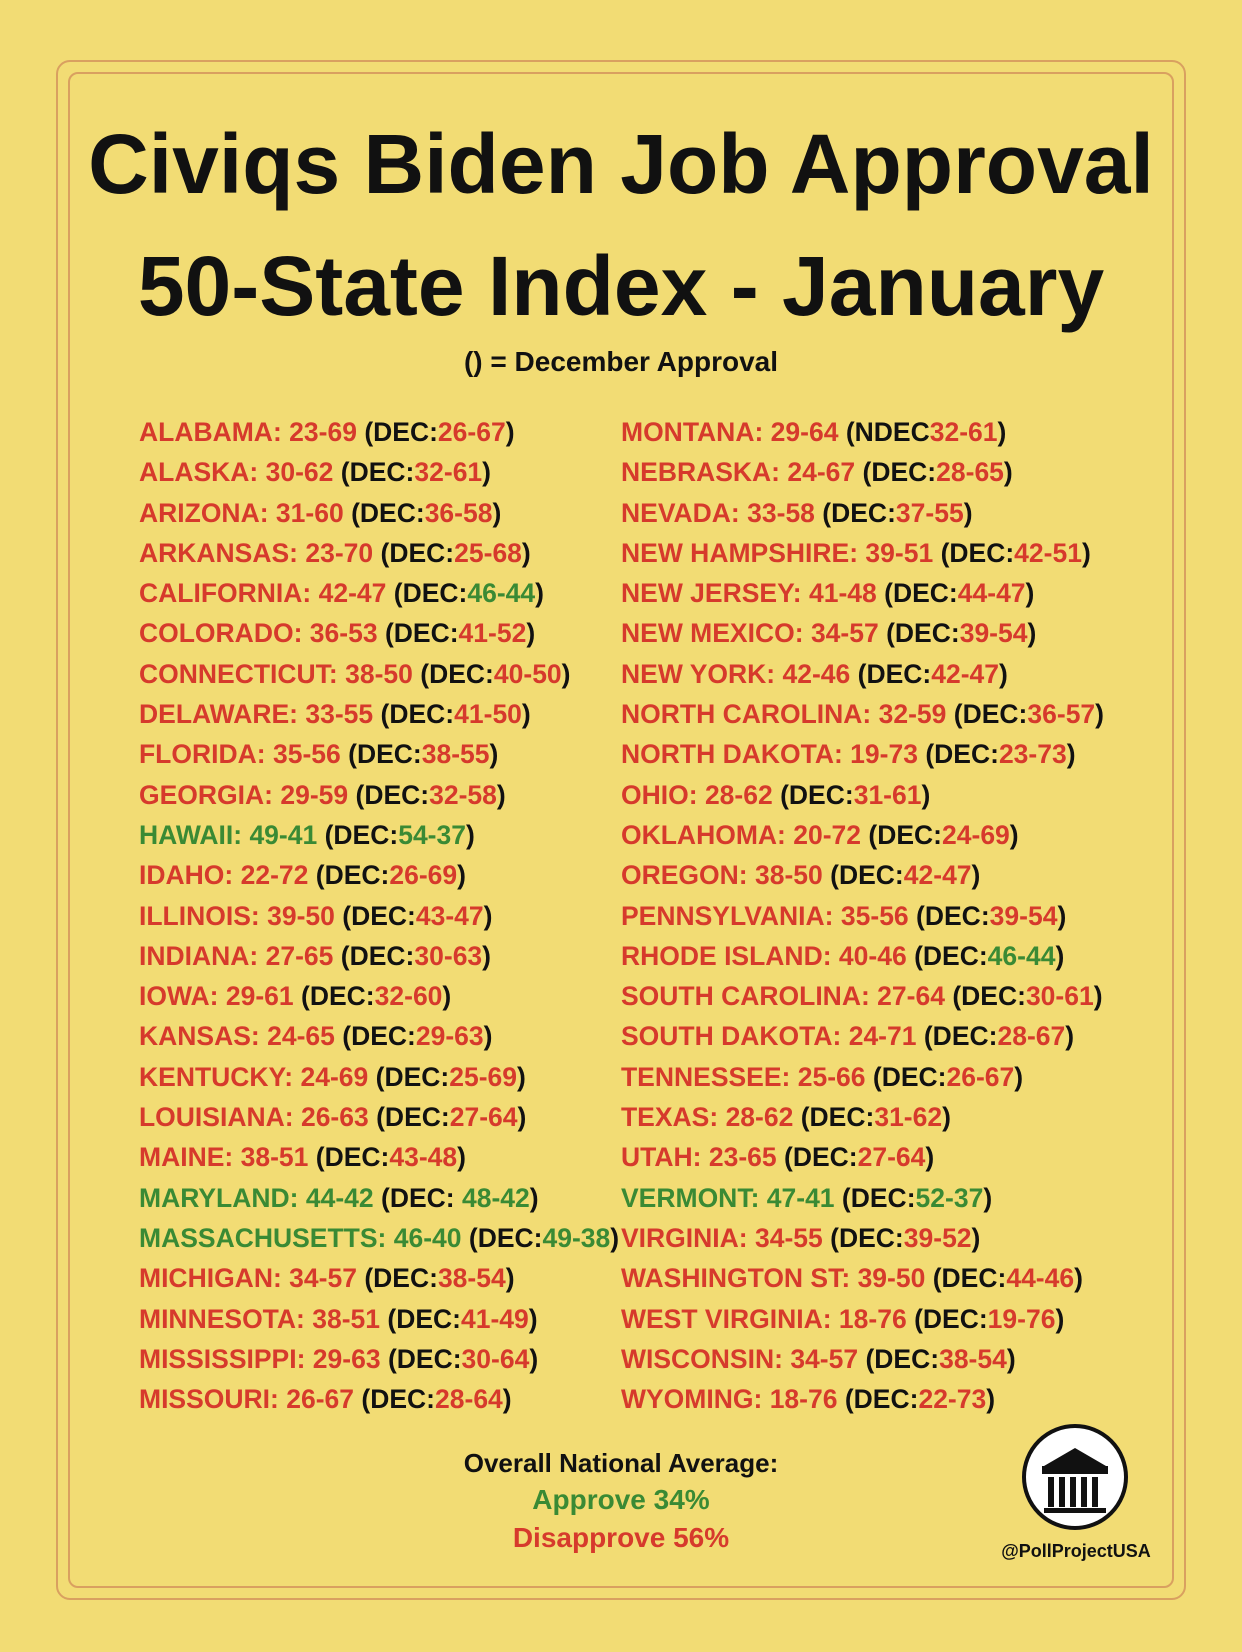  Describe the element at coordinates (963, 432) in the screenshot. I see `december-approval: 32-61` at that location.